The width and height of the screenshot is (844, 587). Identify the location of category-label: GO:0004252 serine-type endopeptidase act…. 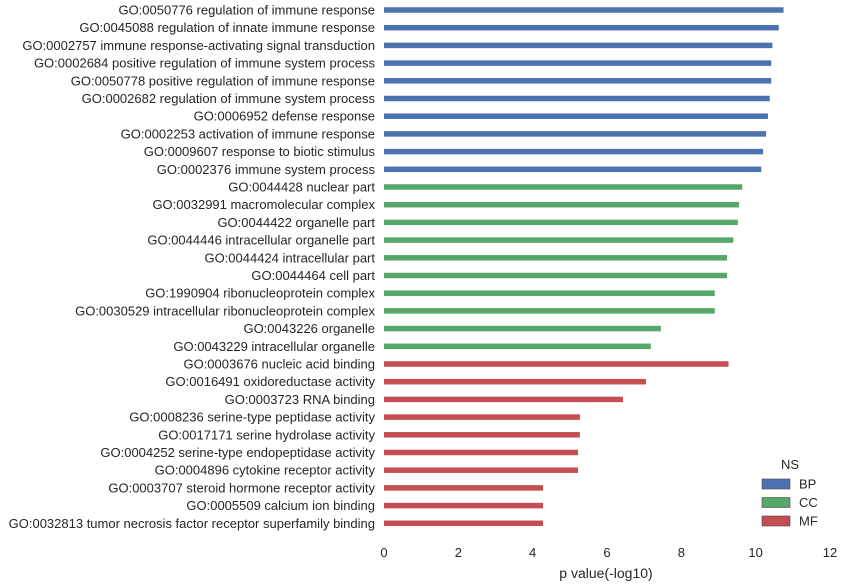
(237, 452).